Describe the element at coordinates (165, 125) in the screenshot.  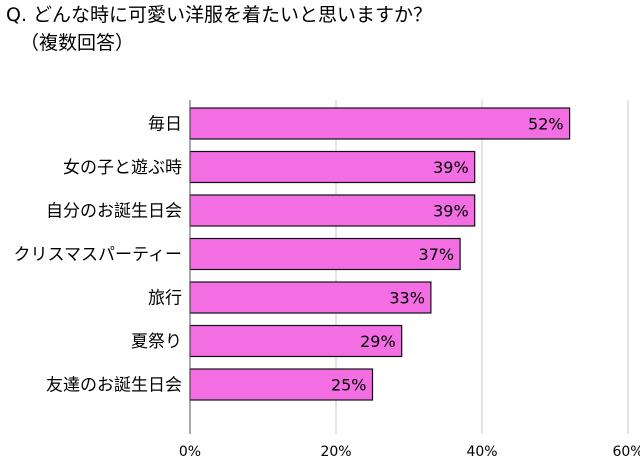
I see `category-label: 毎日` at that location.